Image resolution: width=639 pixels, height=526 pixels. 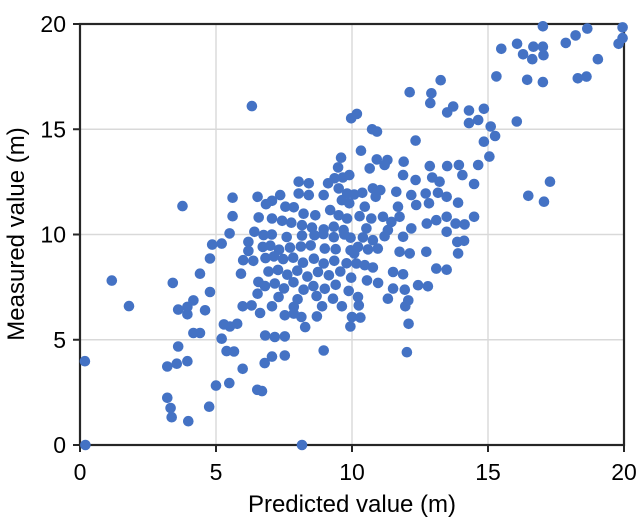 I want to click on x-tick-label: 10, so click(x=352, y=472).